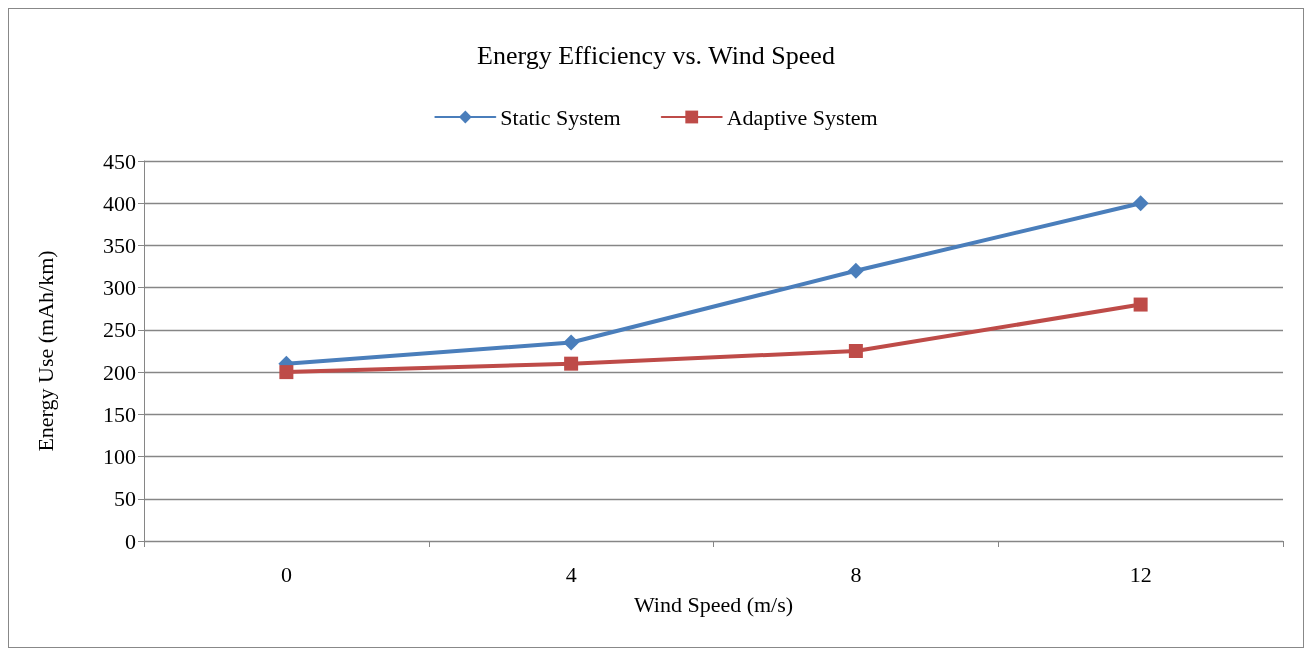 This screenshot has width=1312, height=658. I want to click on x-axis-title: Wind Speed (m/s), so click(713, 604).